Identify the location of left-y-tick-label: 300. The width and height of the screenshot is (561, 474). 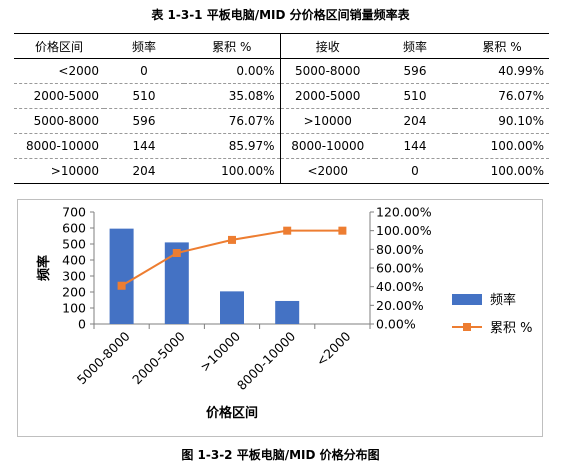
(74, 276).